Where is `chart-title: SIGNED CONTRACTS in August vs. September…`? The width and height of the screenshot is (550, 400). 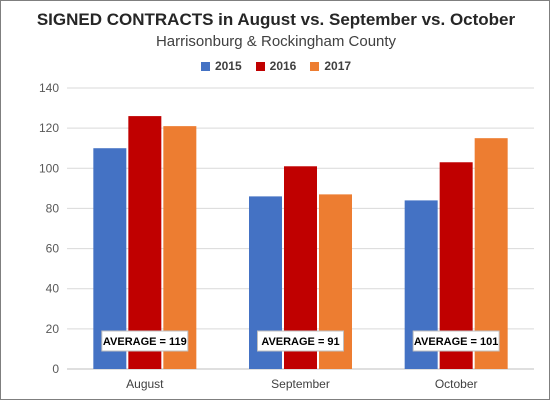 chart-title: SIGNED CONTRACTS in August vs. September… is located at coordinates (276, 19).